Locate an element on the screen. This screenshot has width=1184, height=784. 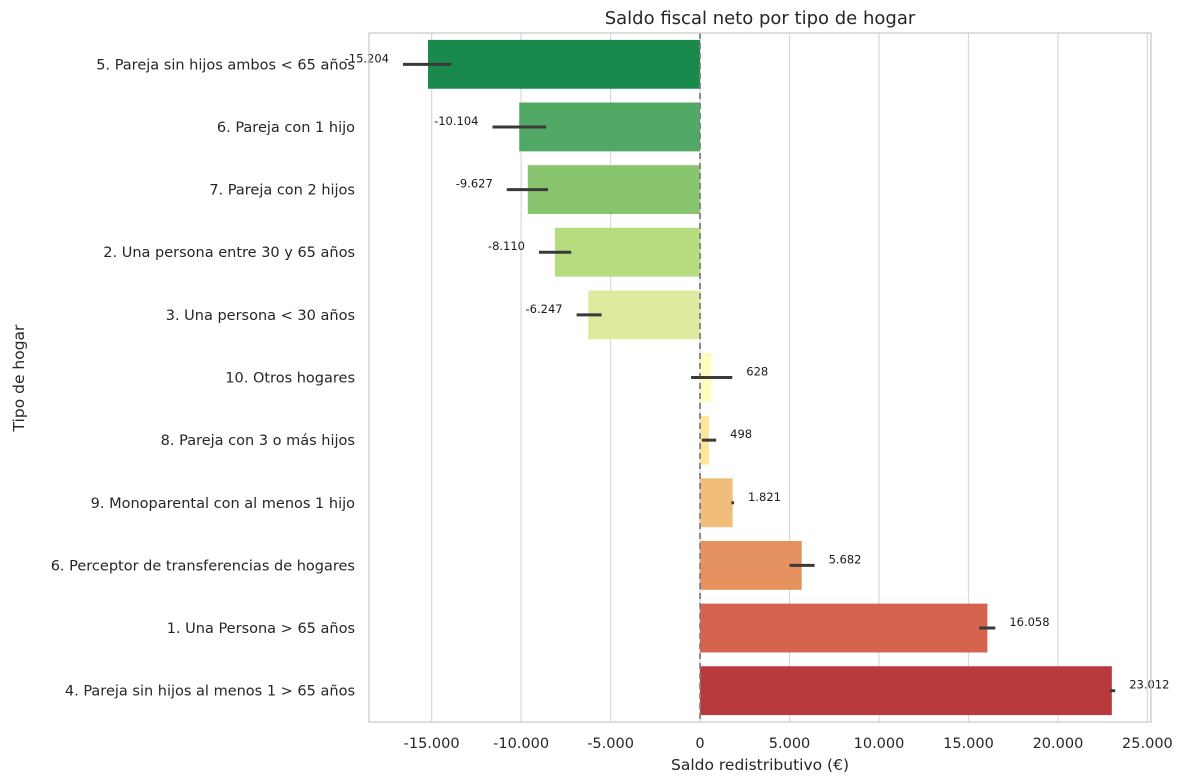
data-label: 5.682 is located at coordinates (845, 559).